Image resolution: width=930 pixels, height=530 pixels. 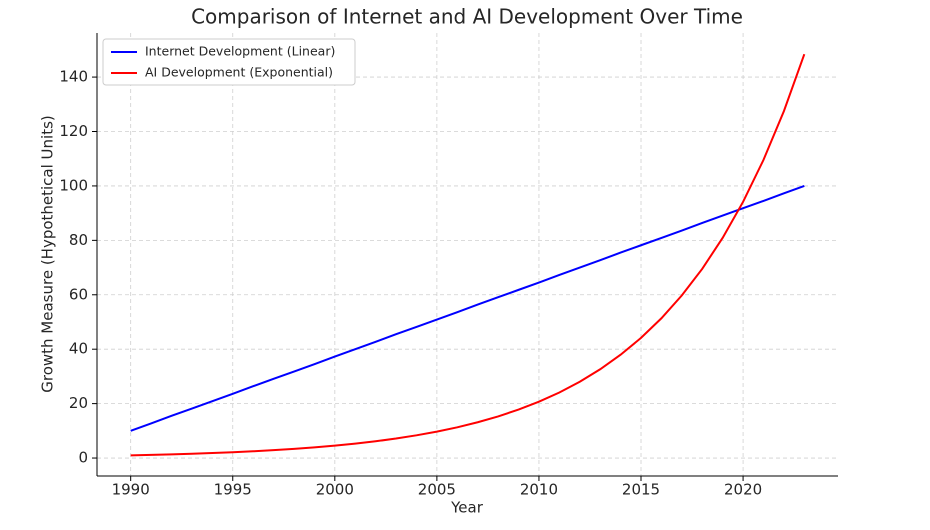 What do you see at coordinates (48, 254) in the screenshot?
I see `y-axis-label: Growth Measure (Hypothetical Units)` at bounding box center [48, 254].